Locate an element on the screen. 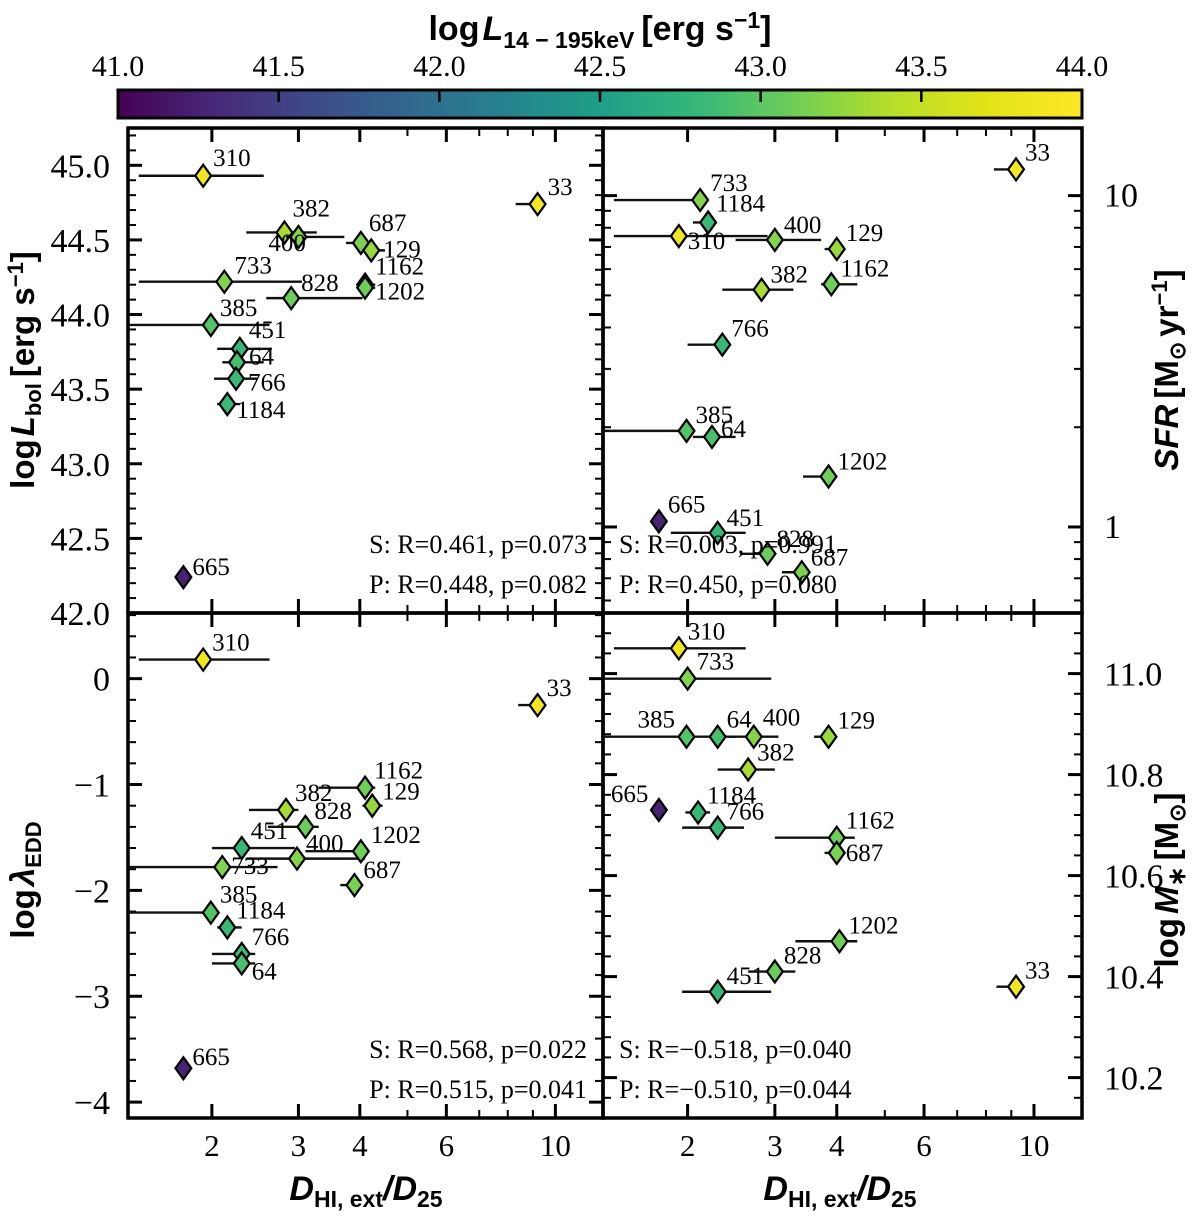 Image resolution: width=1200 pixels, height=1226 pixels. data-point-label: 1184 is located at coordinates (741, 203).